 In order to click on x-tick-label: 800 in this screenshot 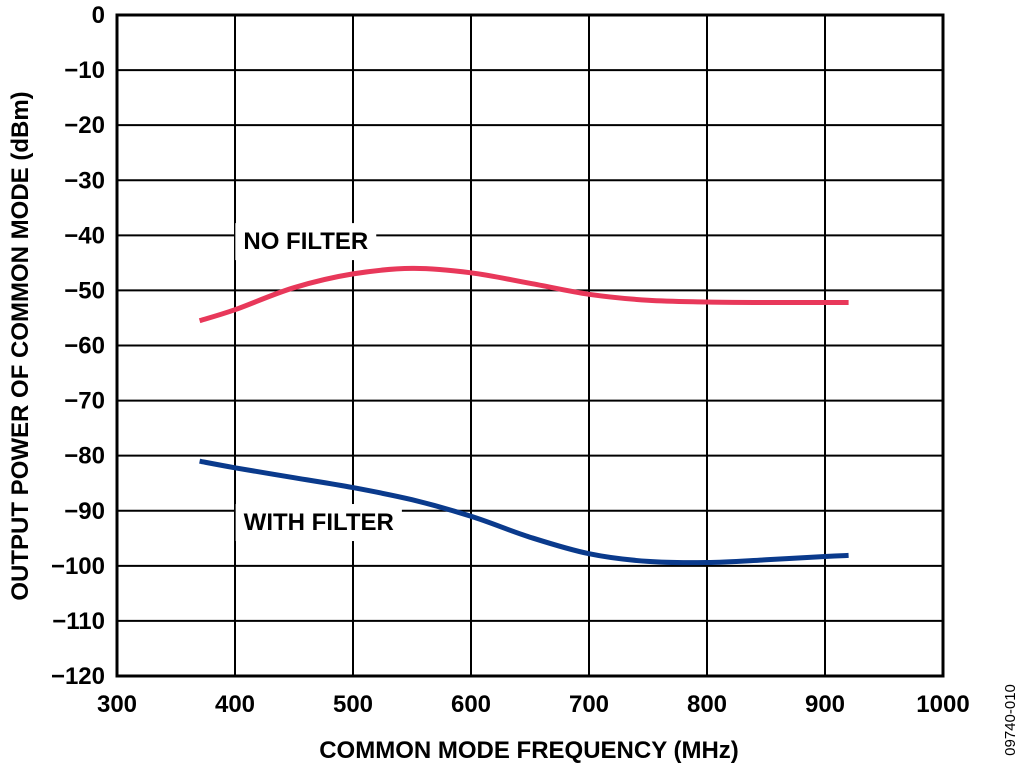, I will do `click(707, 704)`.